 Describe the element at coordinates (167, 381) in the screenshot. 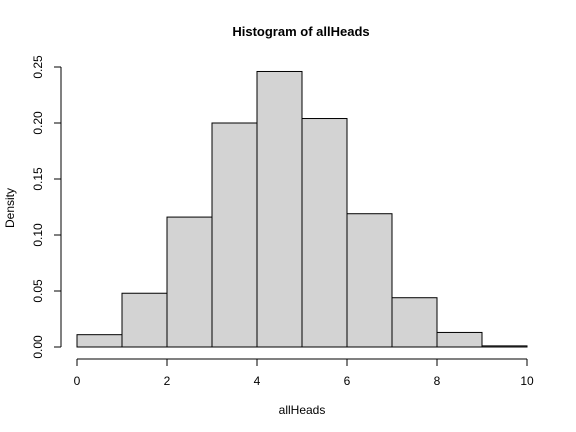

I see `x-tick-label: 2` at that location.